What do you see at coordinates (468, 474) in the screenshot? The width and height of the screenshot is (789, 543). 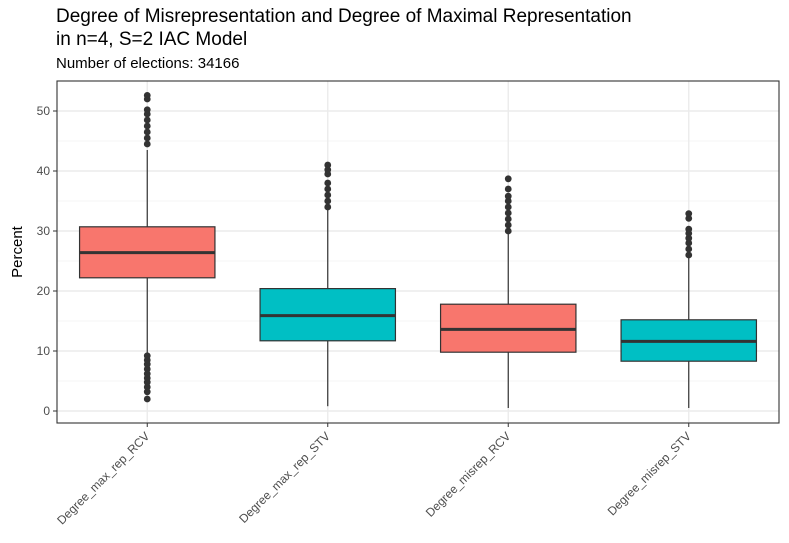 I see `x-tick-label: Degree_misrep_RCV` at bounding box center [468, 474].